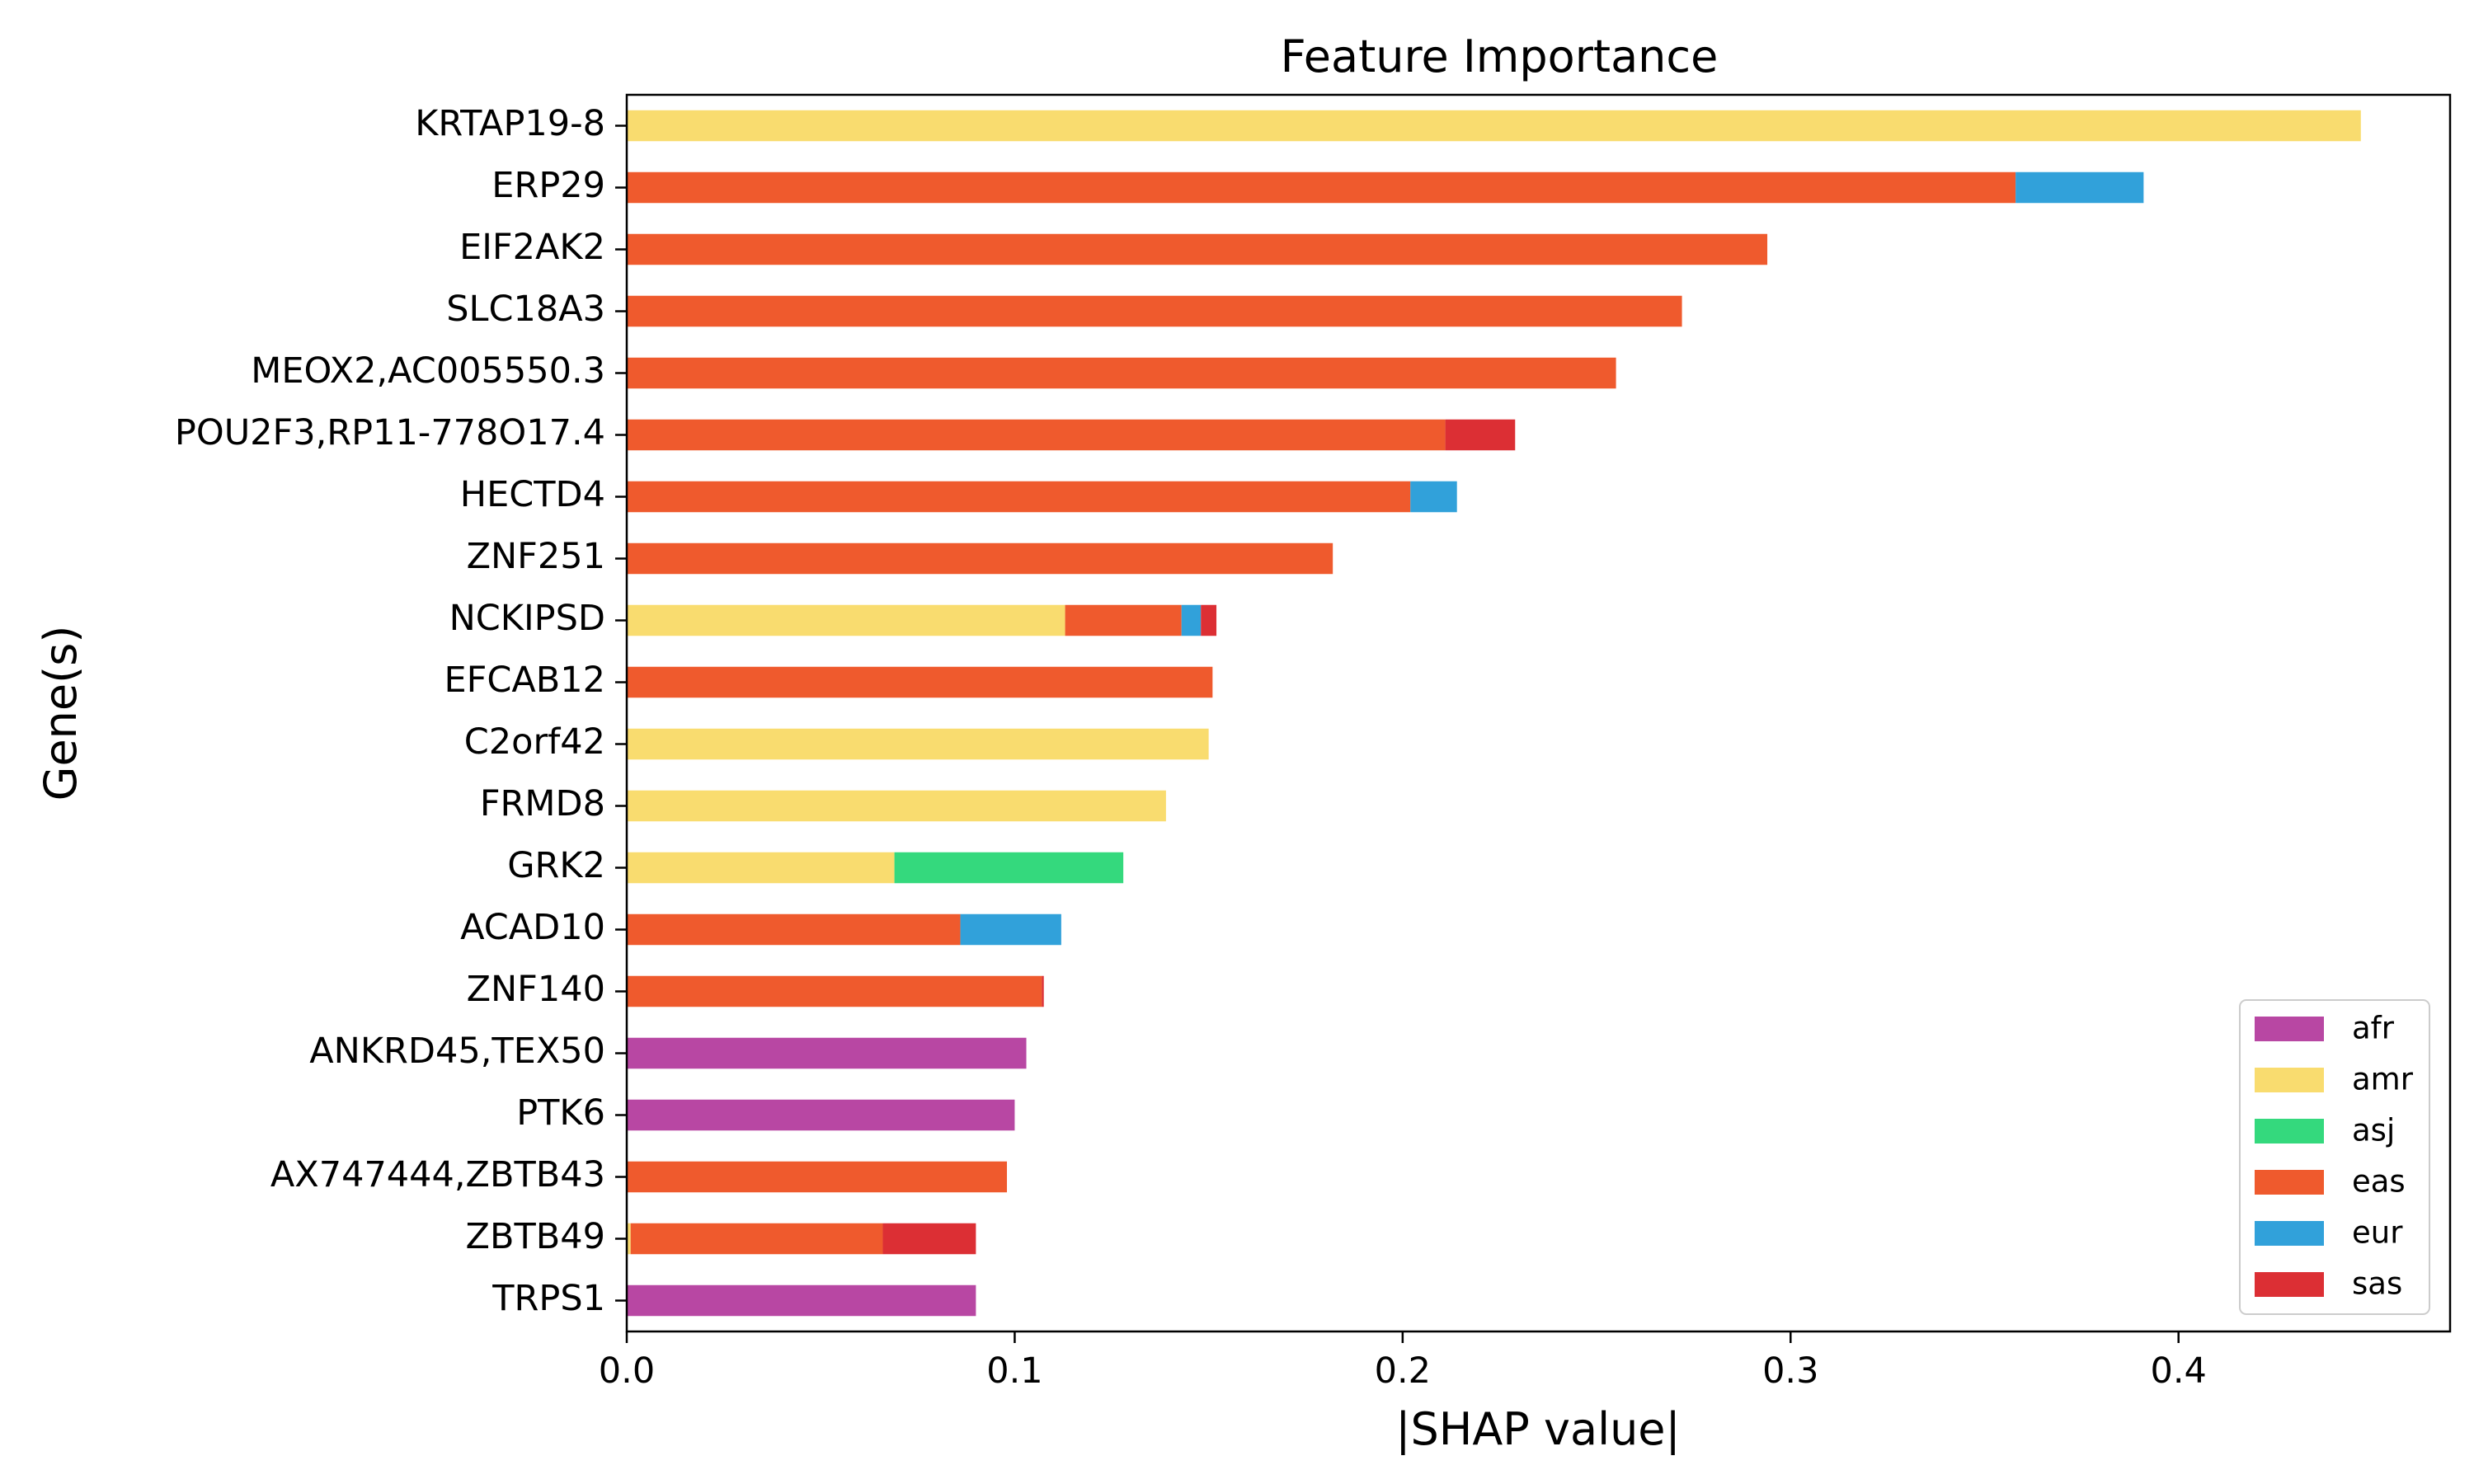 This screenshot has width=2474, height=1484. Describe the element at coordinates (1500, 56) in the screenshot. I see `chart-title: Feature Importance` at that location.